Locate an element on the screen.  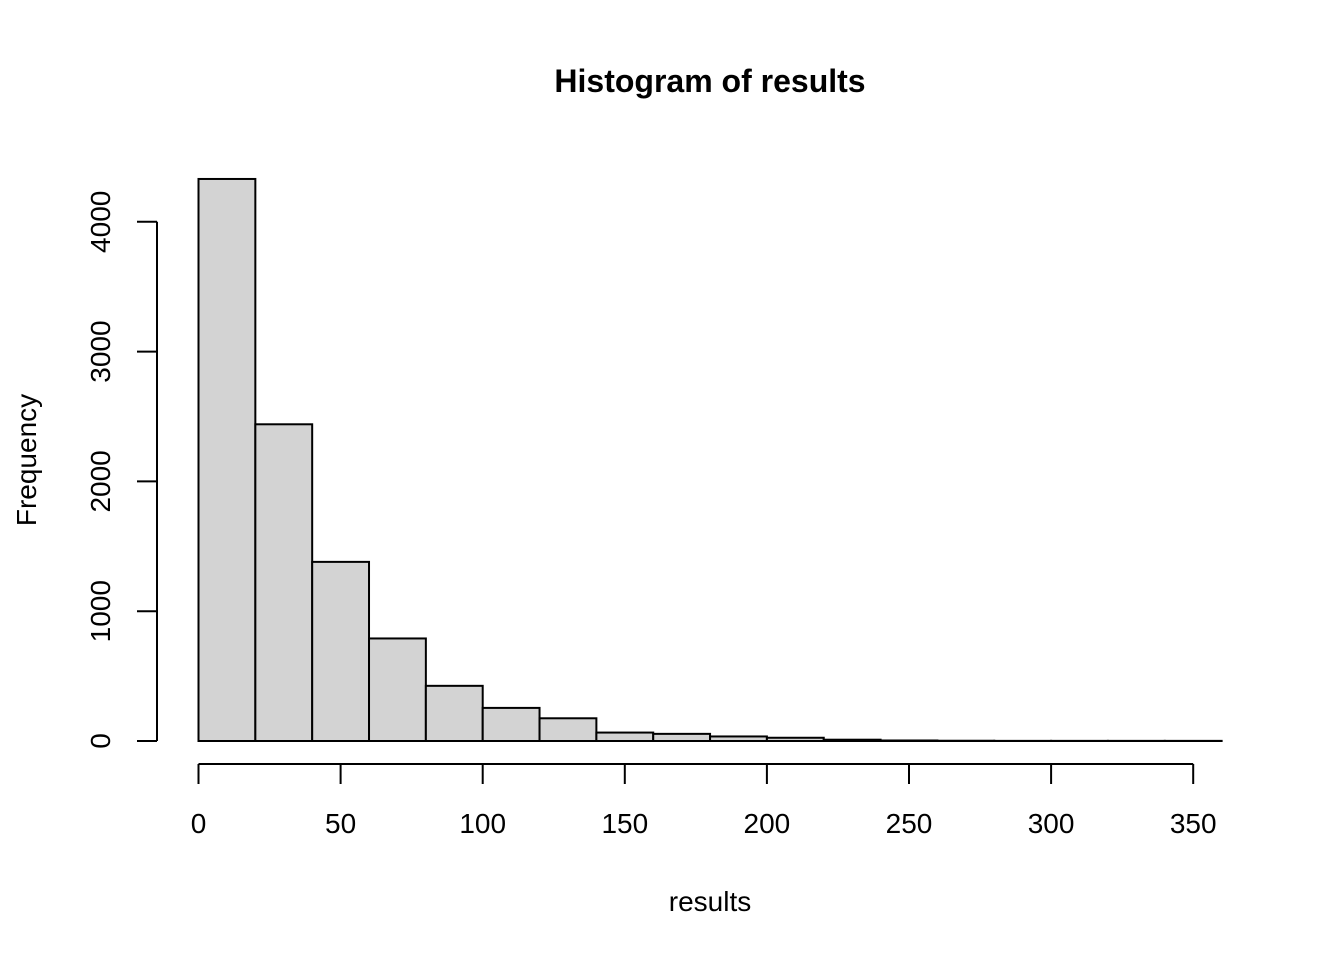
y-axis: 0 1000 2000 3000 4000 is located at coordinates (121, 470).